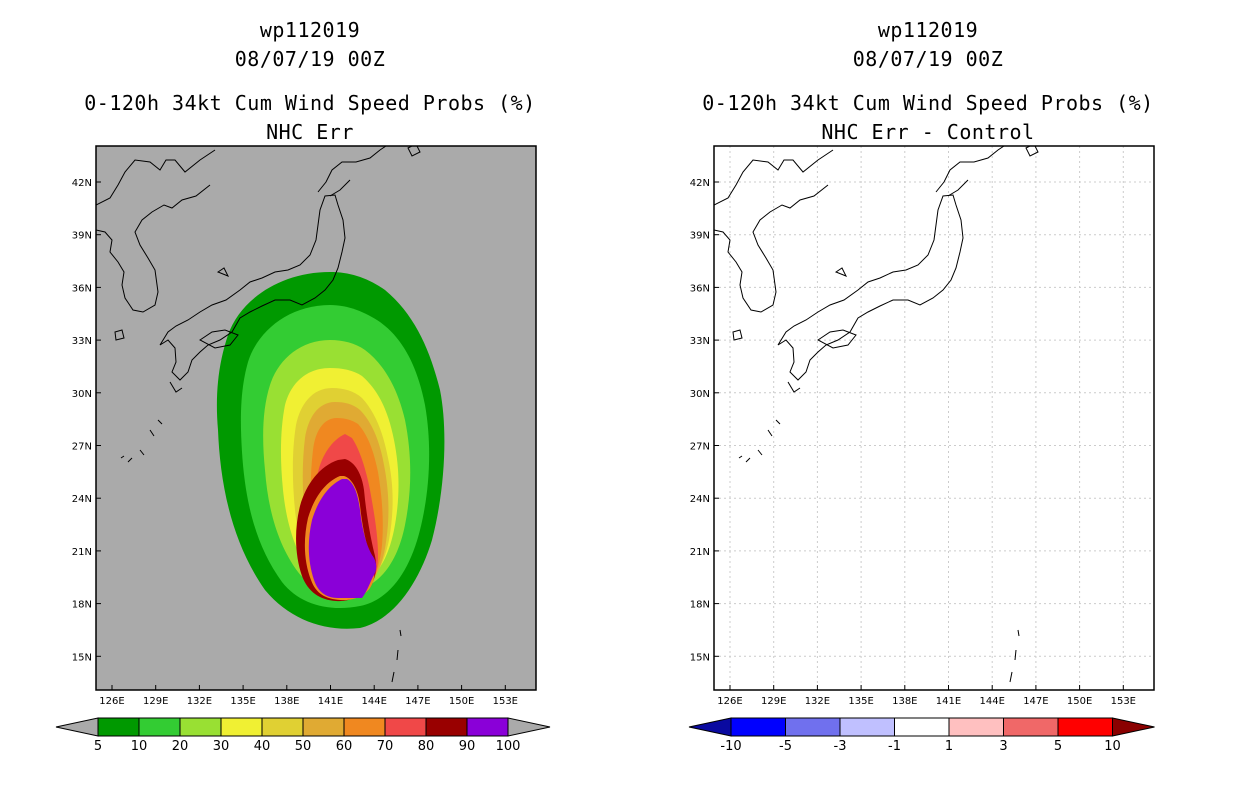 This screenshot has width=1236, height=800. Describe the element at coordinates (82, 552) in the screenshot. I see `left-lat-label: 21N` at that location.